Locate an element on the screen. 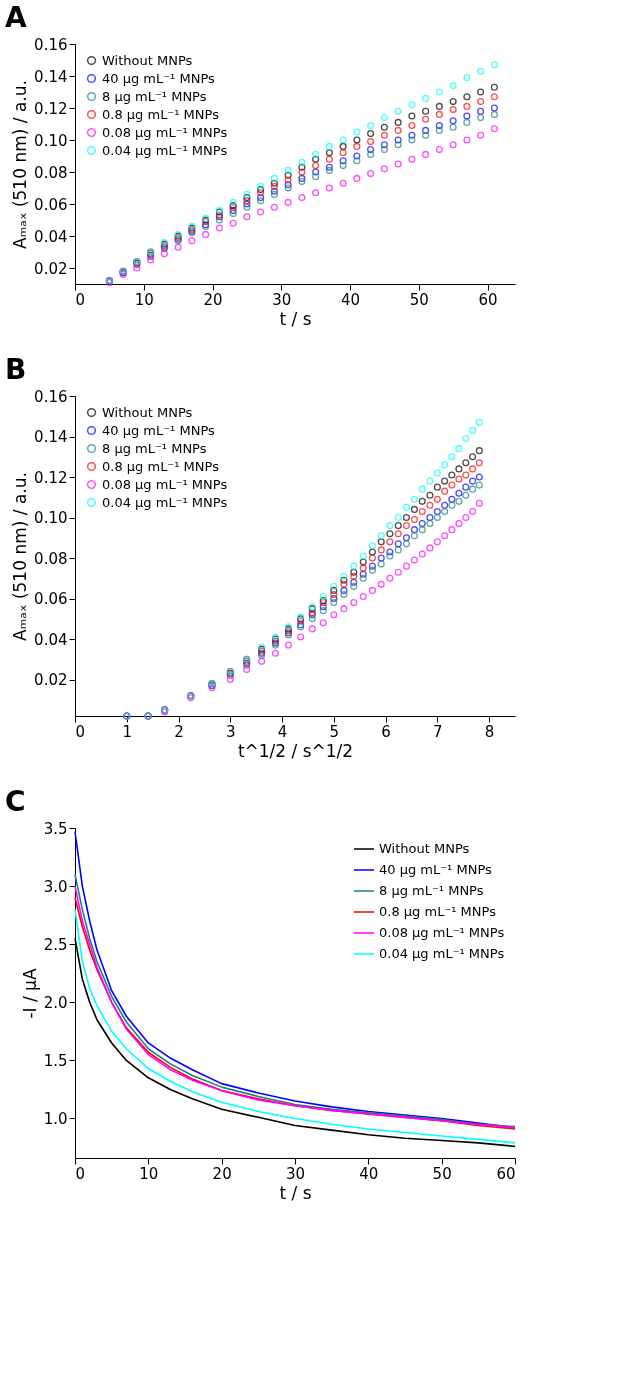  chart-title: C is located at coordinates (15, 801).